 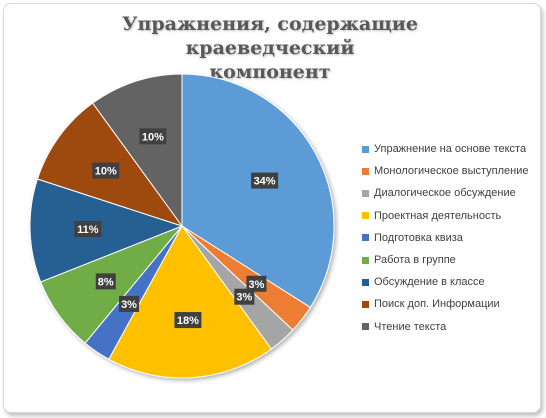 I want to click on legend-entry: Работа в группе, so click(x=445, y=260).